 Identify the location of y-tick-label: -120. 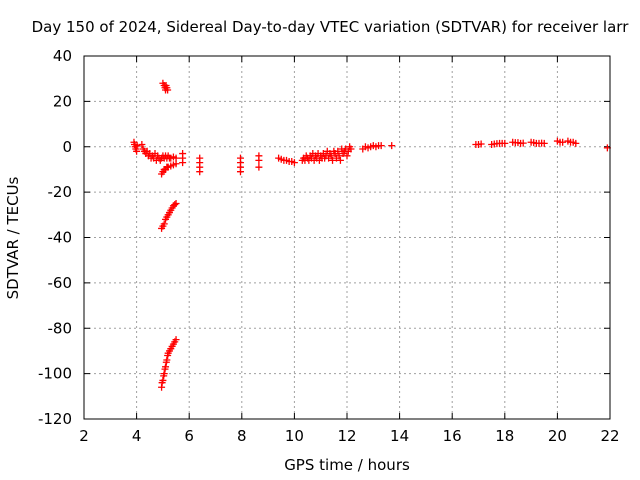
(55, 419).